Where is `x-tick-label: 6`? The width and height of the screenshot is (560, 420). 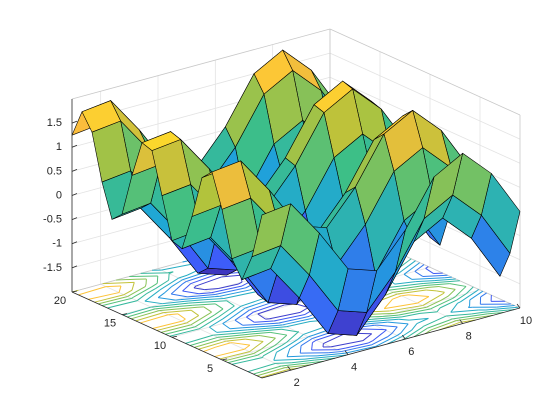
x-tick-label: 6 is located at coordinates (411, 352).